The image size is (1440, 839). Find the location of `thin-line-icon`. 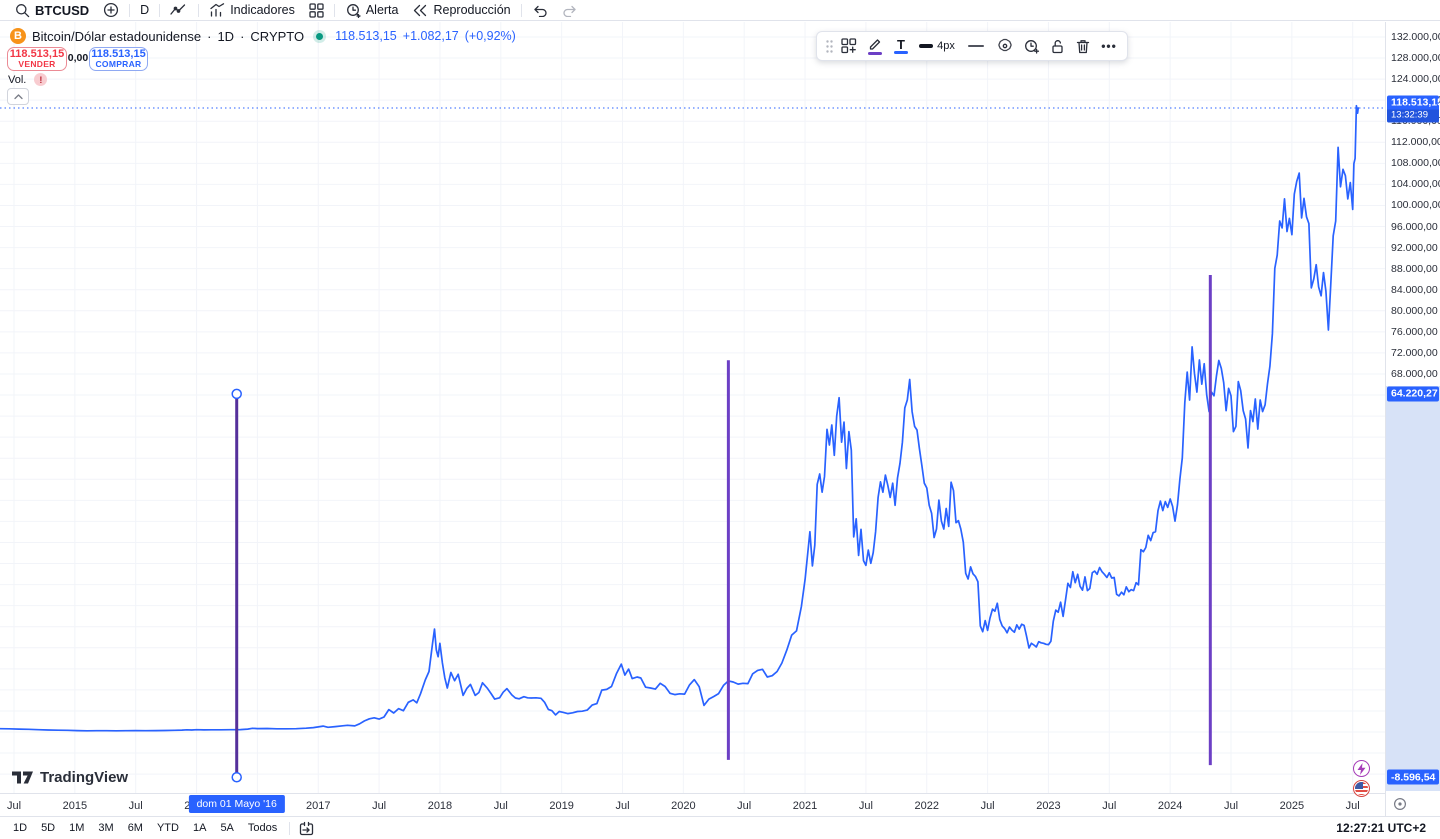

thin-line-icon is located at coordinates (976, 46).